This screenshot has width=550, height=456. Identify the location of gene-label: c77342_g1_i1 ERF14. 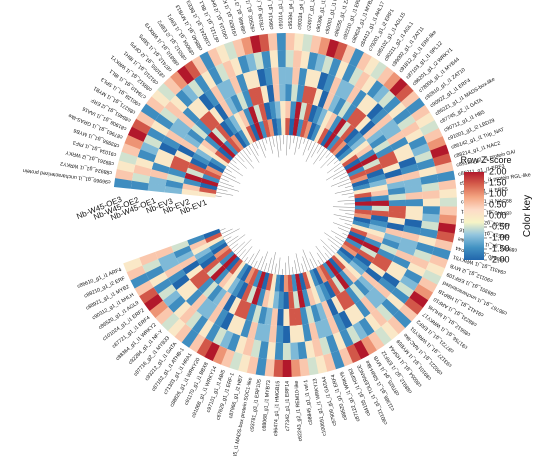
(288, 406).